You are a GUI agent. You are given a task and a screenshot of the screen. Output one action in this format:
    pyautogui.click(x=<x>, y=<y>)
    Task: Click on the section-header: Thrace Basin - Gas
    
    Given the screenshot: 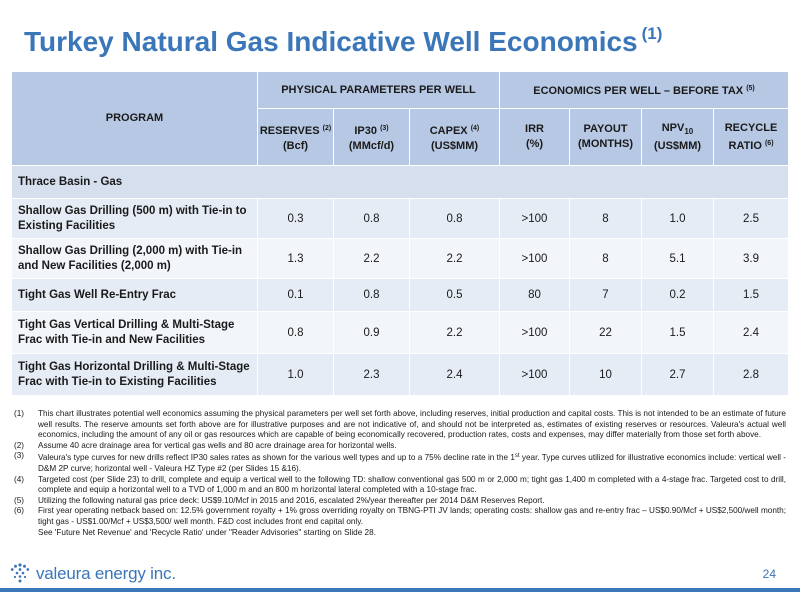 What is the action you would take?
    pyautogui.click(x=400, y=182)
    